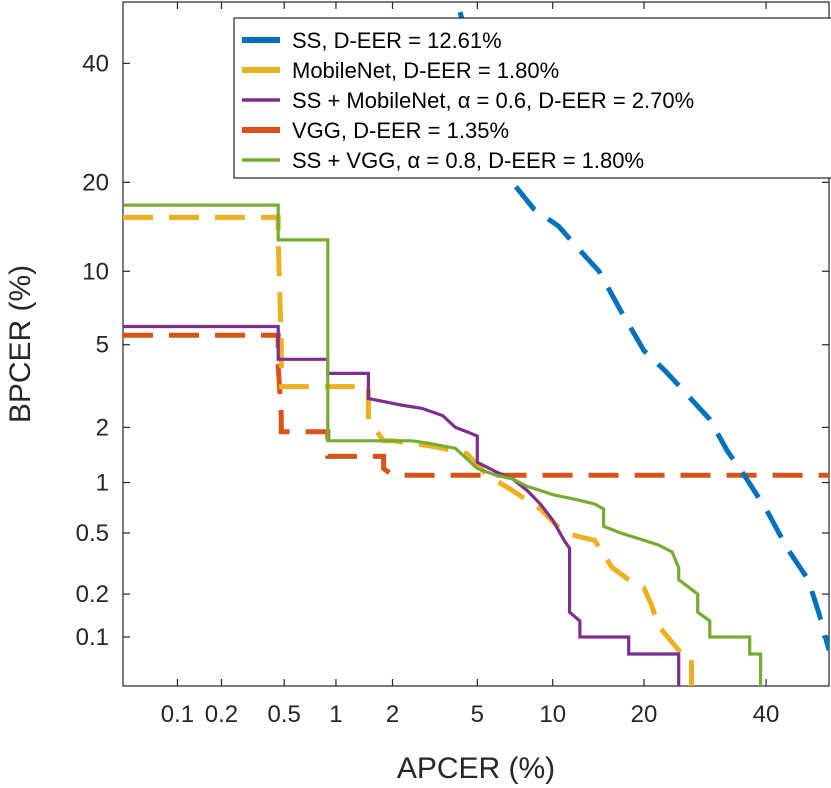 This screenshot has height=788, width=831. What do you see at coordinates (102, 345) in the screenshot?
I see `y-tick-label: 5` at bounding box center [102, 345].